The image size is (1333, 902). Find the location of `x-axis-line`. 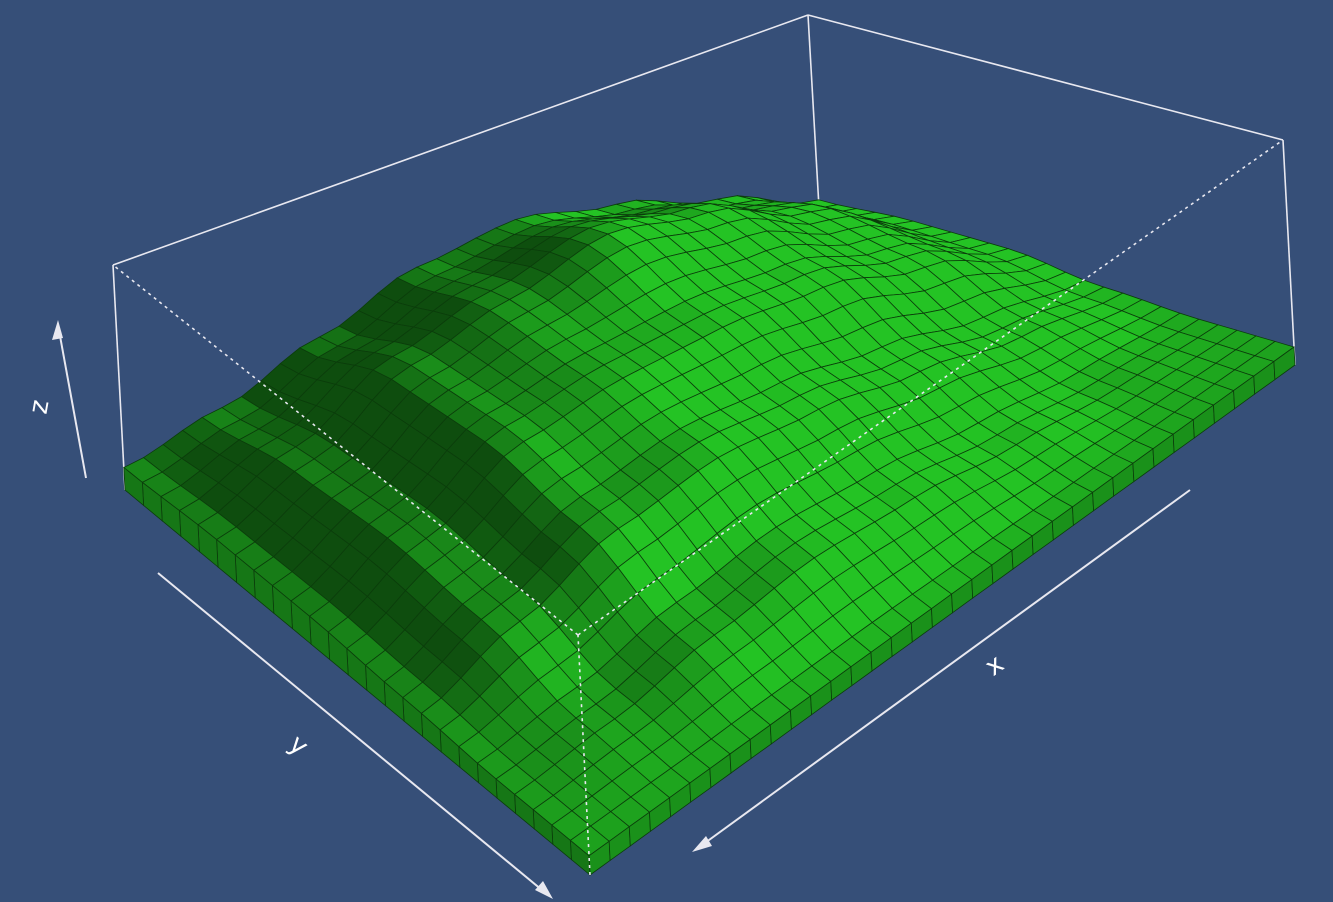

x-axis-line is located at coordinates (944, 669).